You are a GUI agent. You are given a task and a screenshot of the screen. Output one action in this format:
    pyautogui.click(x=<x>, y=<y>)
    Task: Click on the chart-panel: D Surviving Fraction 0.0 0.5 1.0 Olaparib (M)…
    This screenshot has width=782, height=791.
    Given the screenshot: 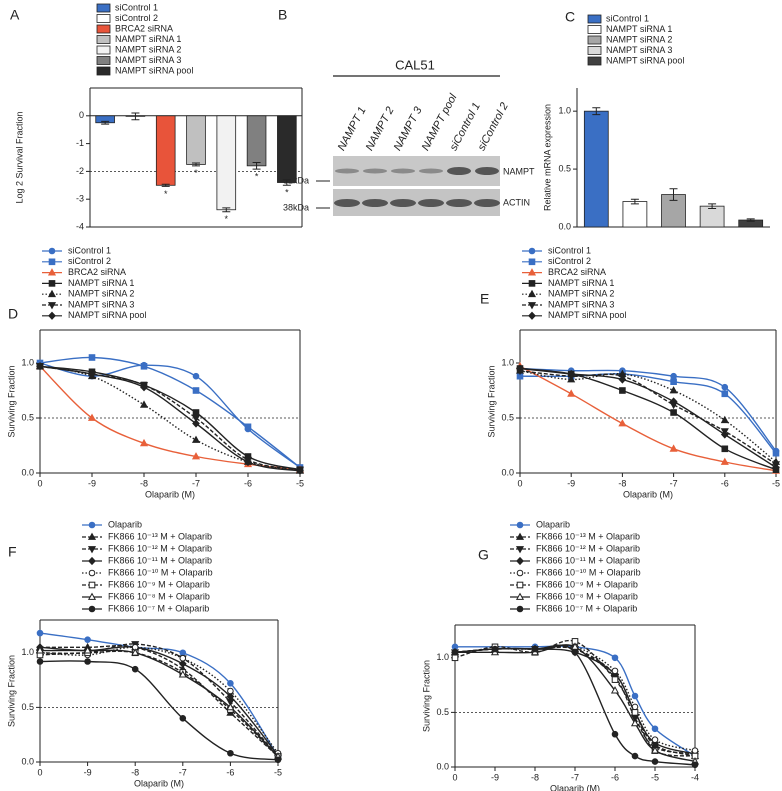 What is the action you would take?
    pyautogui.click(x=155, y=372)
    